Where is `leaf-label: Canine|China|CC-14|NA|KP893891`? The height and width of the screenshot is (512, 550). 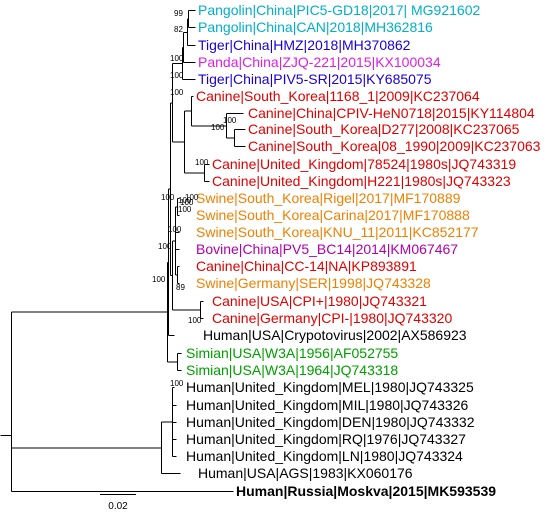
leaf-label: Canine|China|CC-14|NA|KP893891 is located at coordinates (306, 266).